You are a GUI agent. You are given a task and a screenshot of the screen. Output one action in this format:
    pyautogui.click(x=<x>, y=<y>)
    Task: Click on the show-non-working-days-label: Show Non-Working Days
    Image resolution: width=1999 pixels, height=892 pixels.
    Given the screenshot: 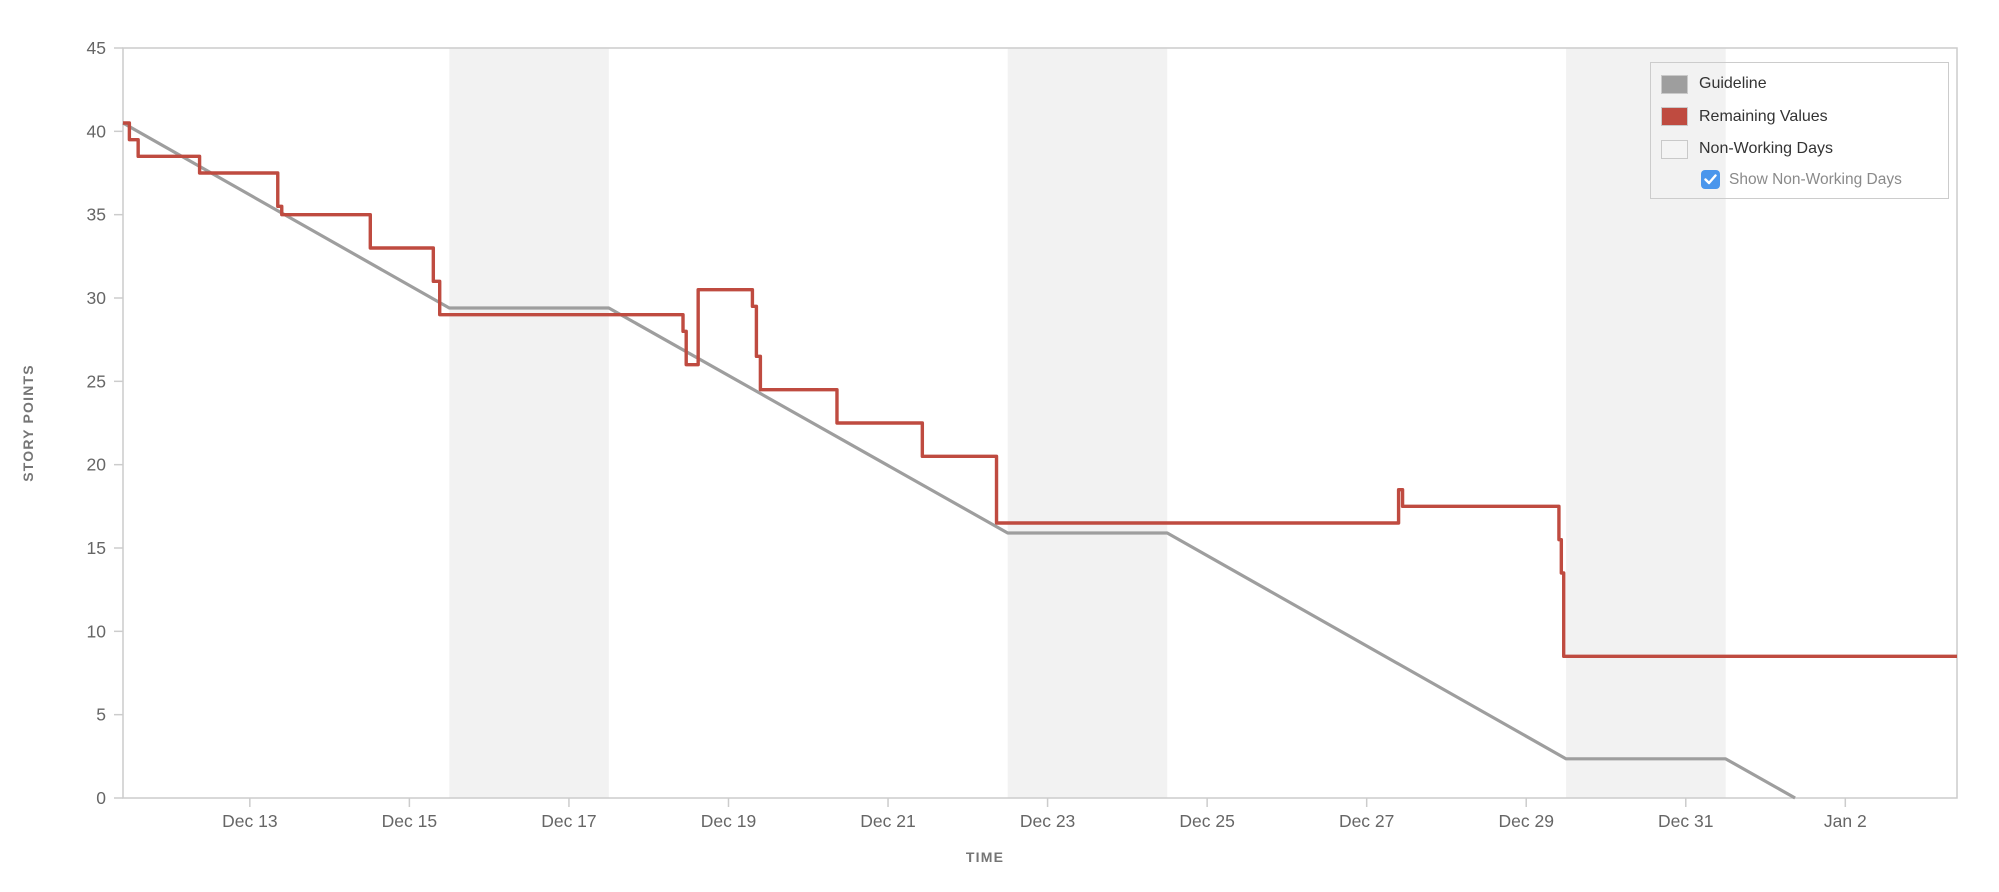 What is the action you would take?
    pyautogui.click(x=1815, y=179)
    